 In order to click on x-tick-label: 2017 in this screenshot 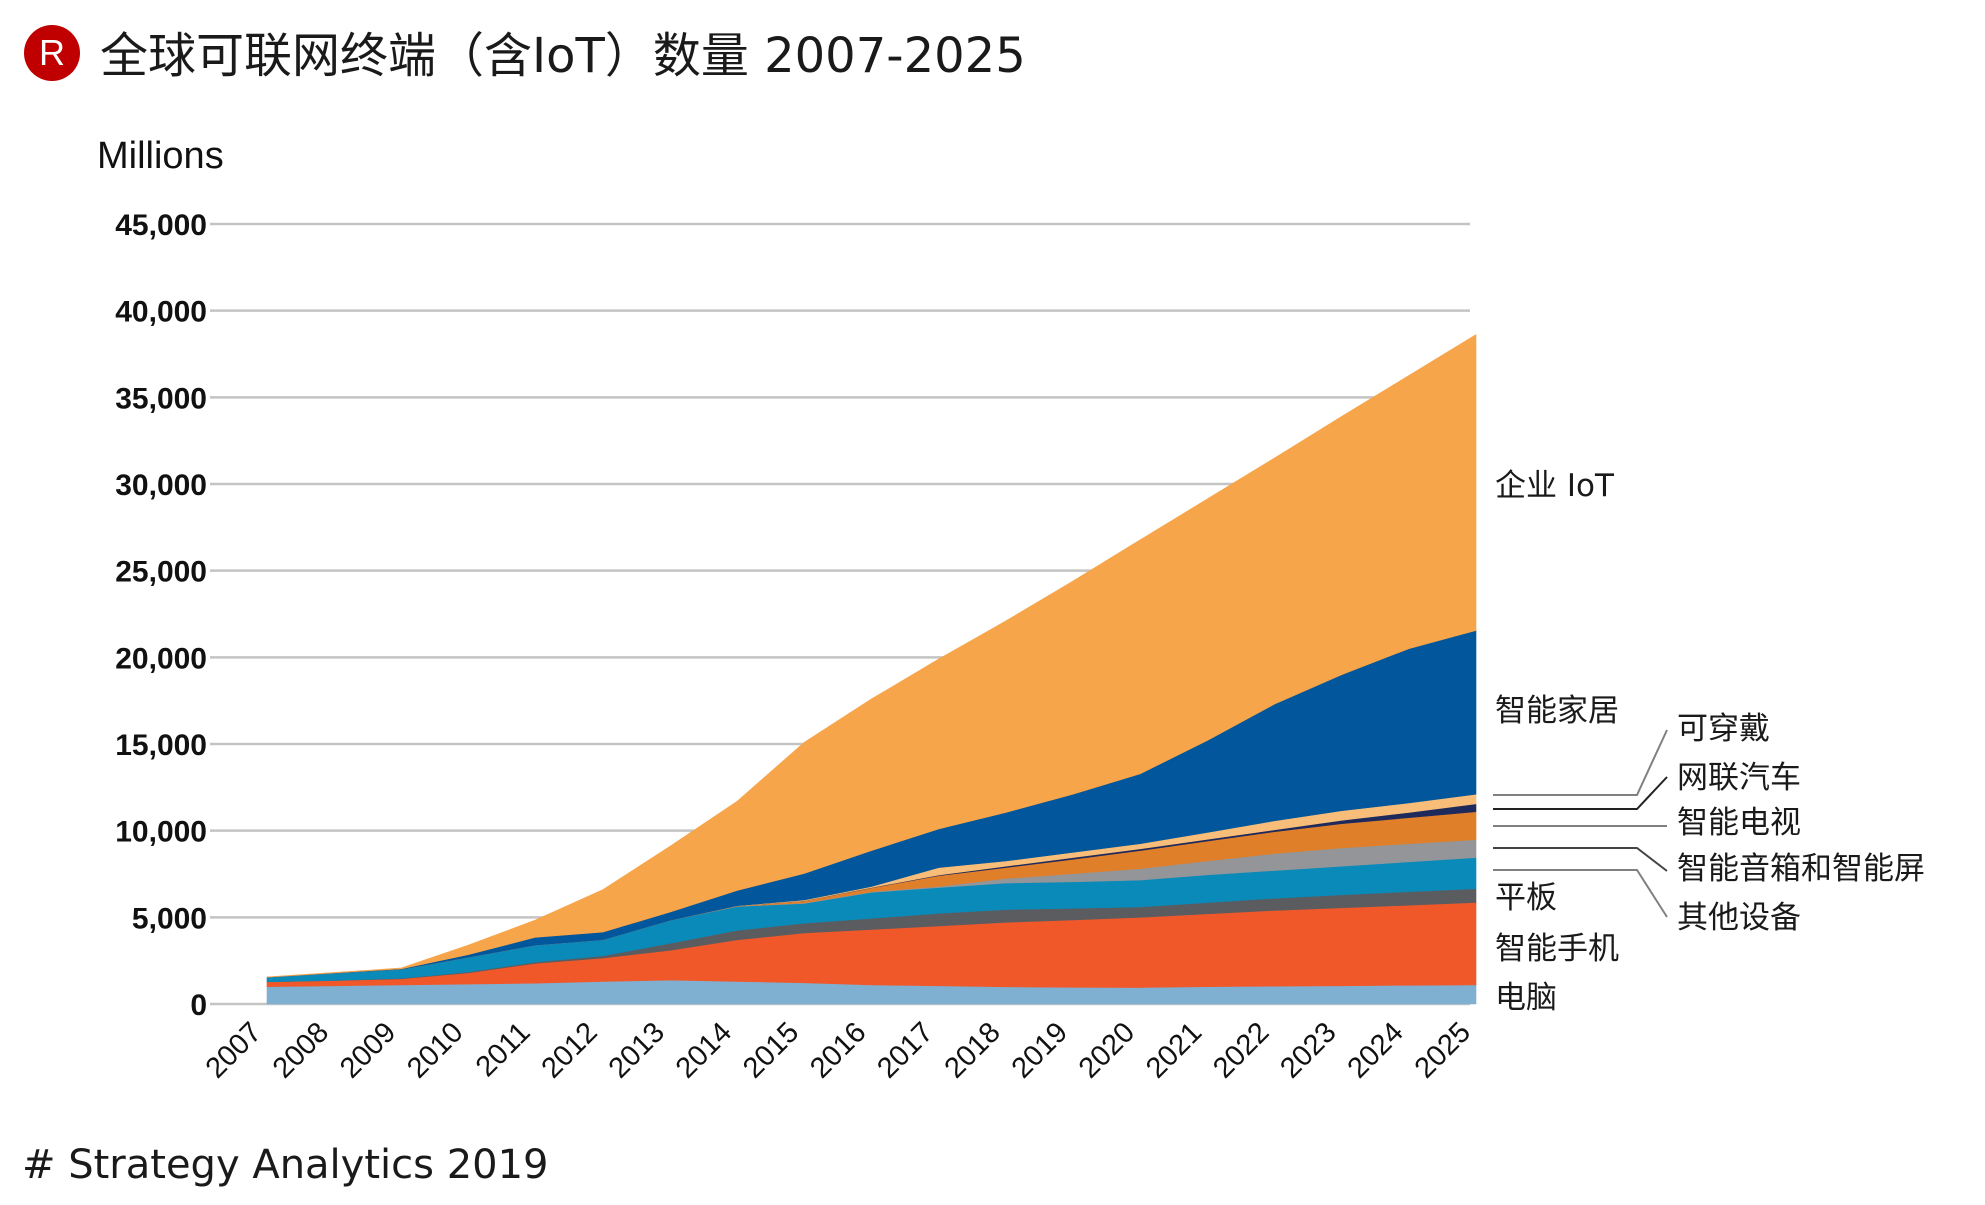, I will do `click(905, 1050)`.